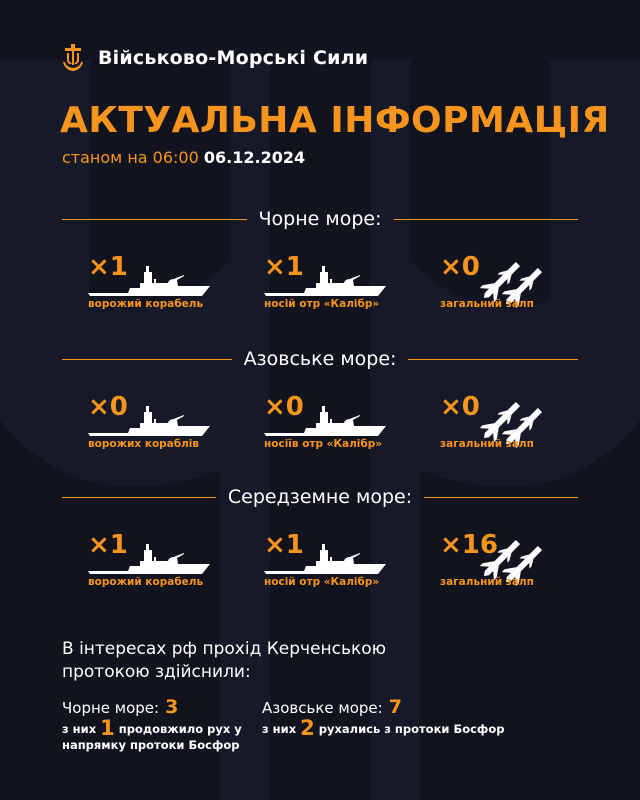 This screenshot has width=640, height=800. I want to click on sea-name: Чорне море:, so click(320, 219).